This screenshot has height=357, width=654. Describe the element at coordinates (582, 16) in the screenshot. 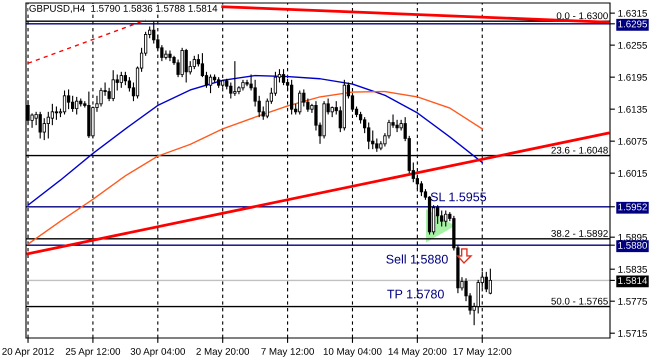

I see `annotation: 0.0 - 1.6300` at that location.